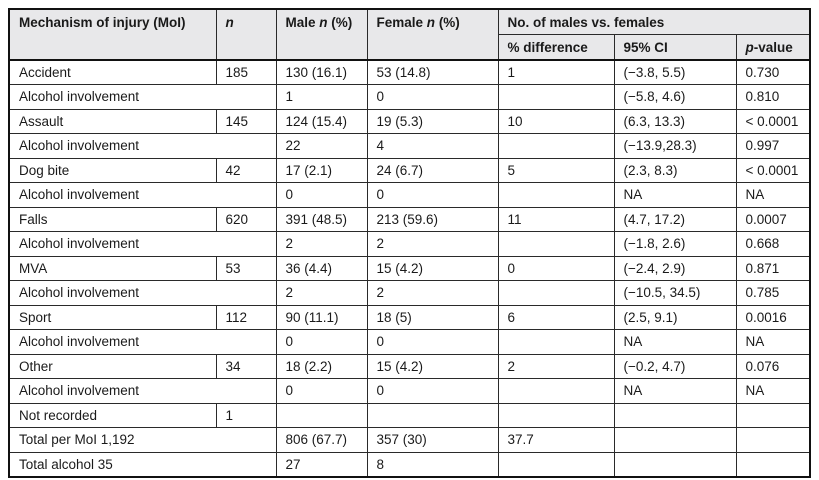 The width and height of the screenshot is (819, 480). What do you see at coordinates (432, 317) in the screenshot?
I see `cell-female: 18 (5)` at bounding box center [432, 317].